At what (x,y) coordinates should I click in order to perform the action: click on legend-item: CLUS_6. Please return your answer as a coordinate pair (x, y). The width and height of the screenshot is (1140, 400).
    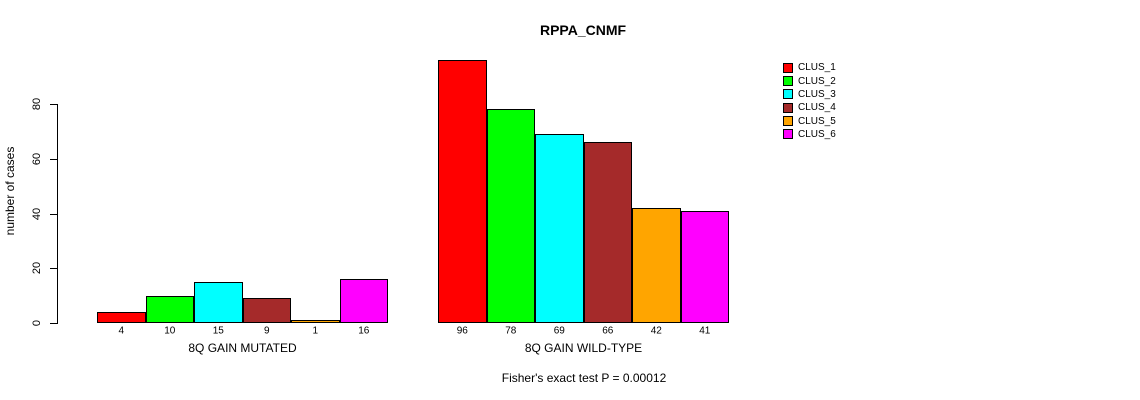
    Looking at the image, I should click on (809, 134).